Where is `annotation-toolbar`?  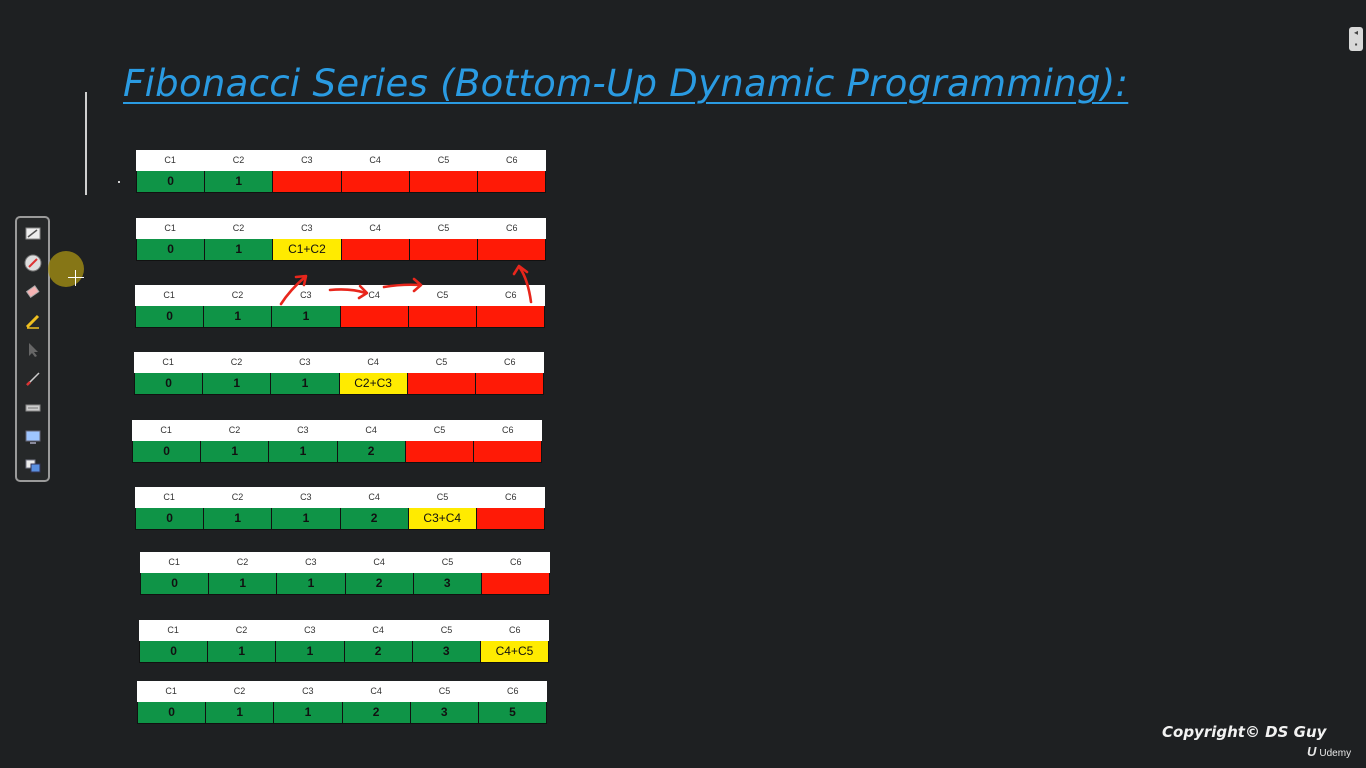 annotation-toolbar is located at coordinates (32, 349).